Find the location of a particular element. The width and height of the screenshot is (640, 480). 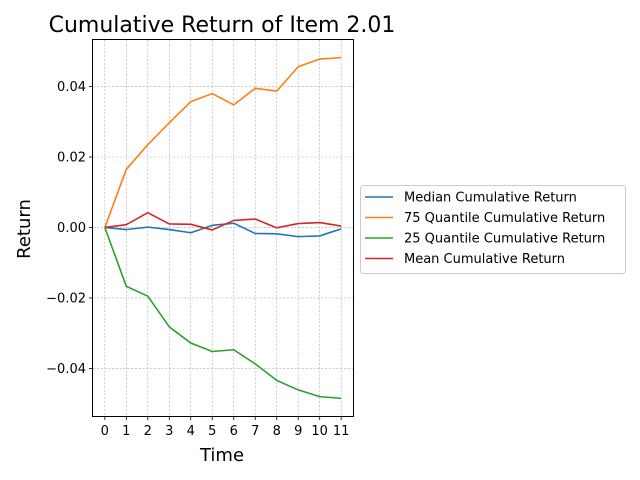

legend-label: Mean Cumulative Return is located at coordinates (484, 259).